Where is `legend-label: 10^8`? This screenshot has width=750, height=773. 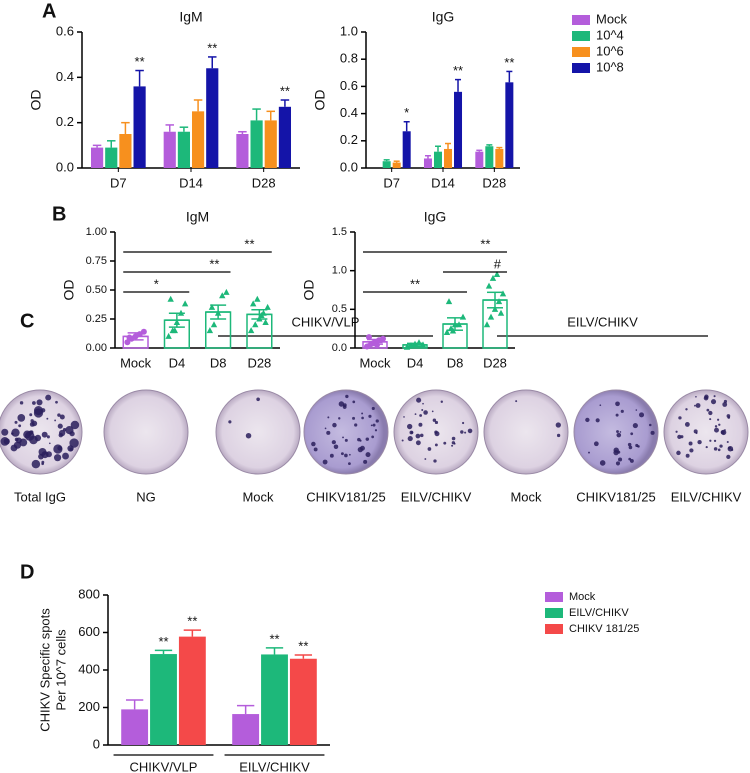
legend-label: 10^8 is located at coordinates (610, 66).